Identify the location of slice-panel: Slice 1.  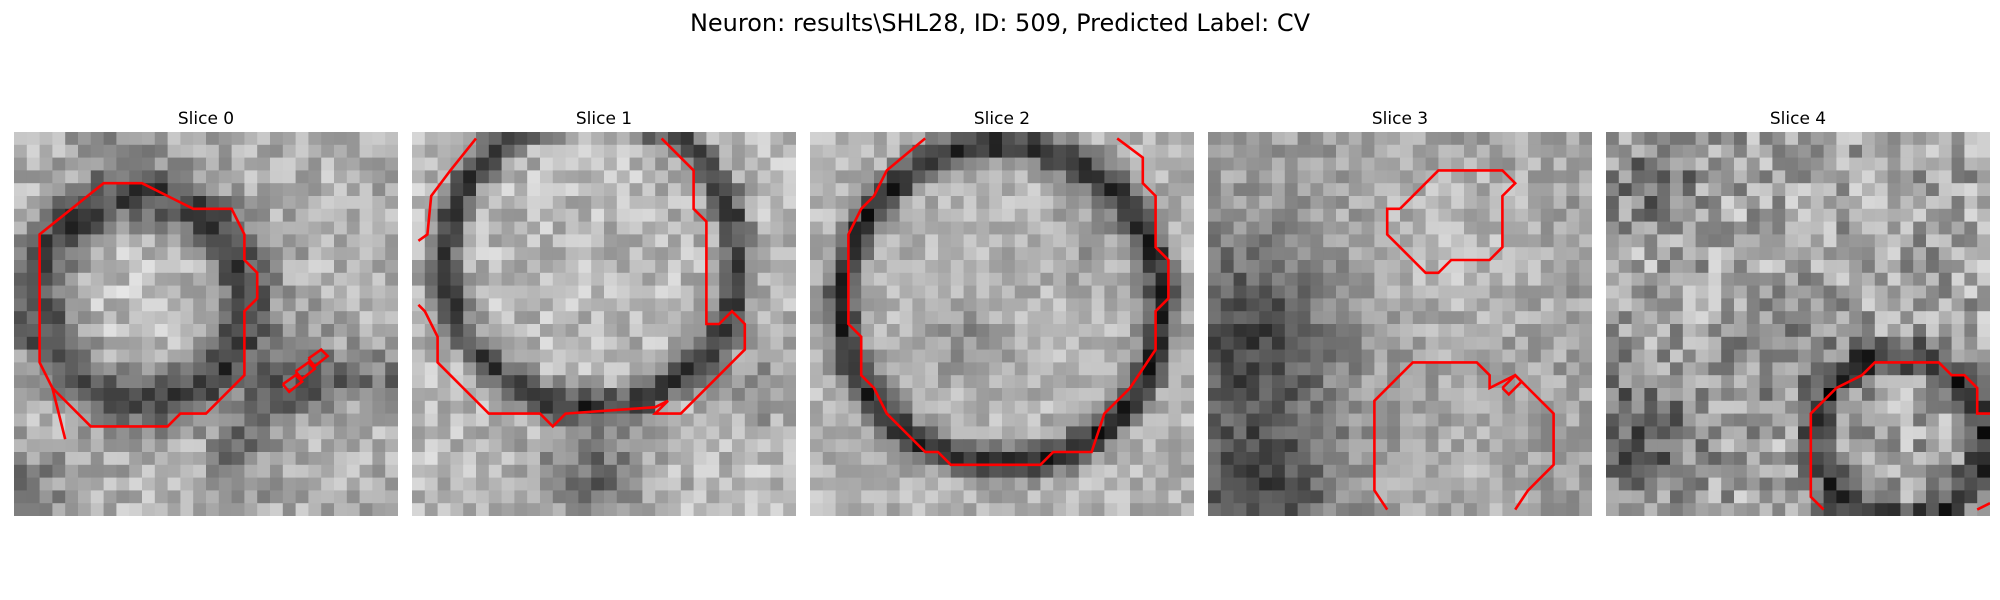
(604, 312).